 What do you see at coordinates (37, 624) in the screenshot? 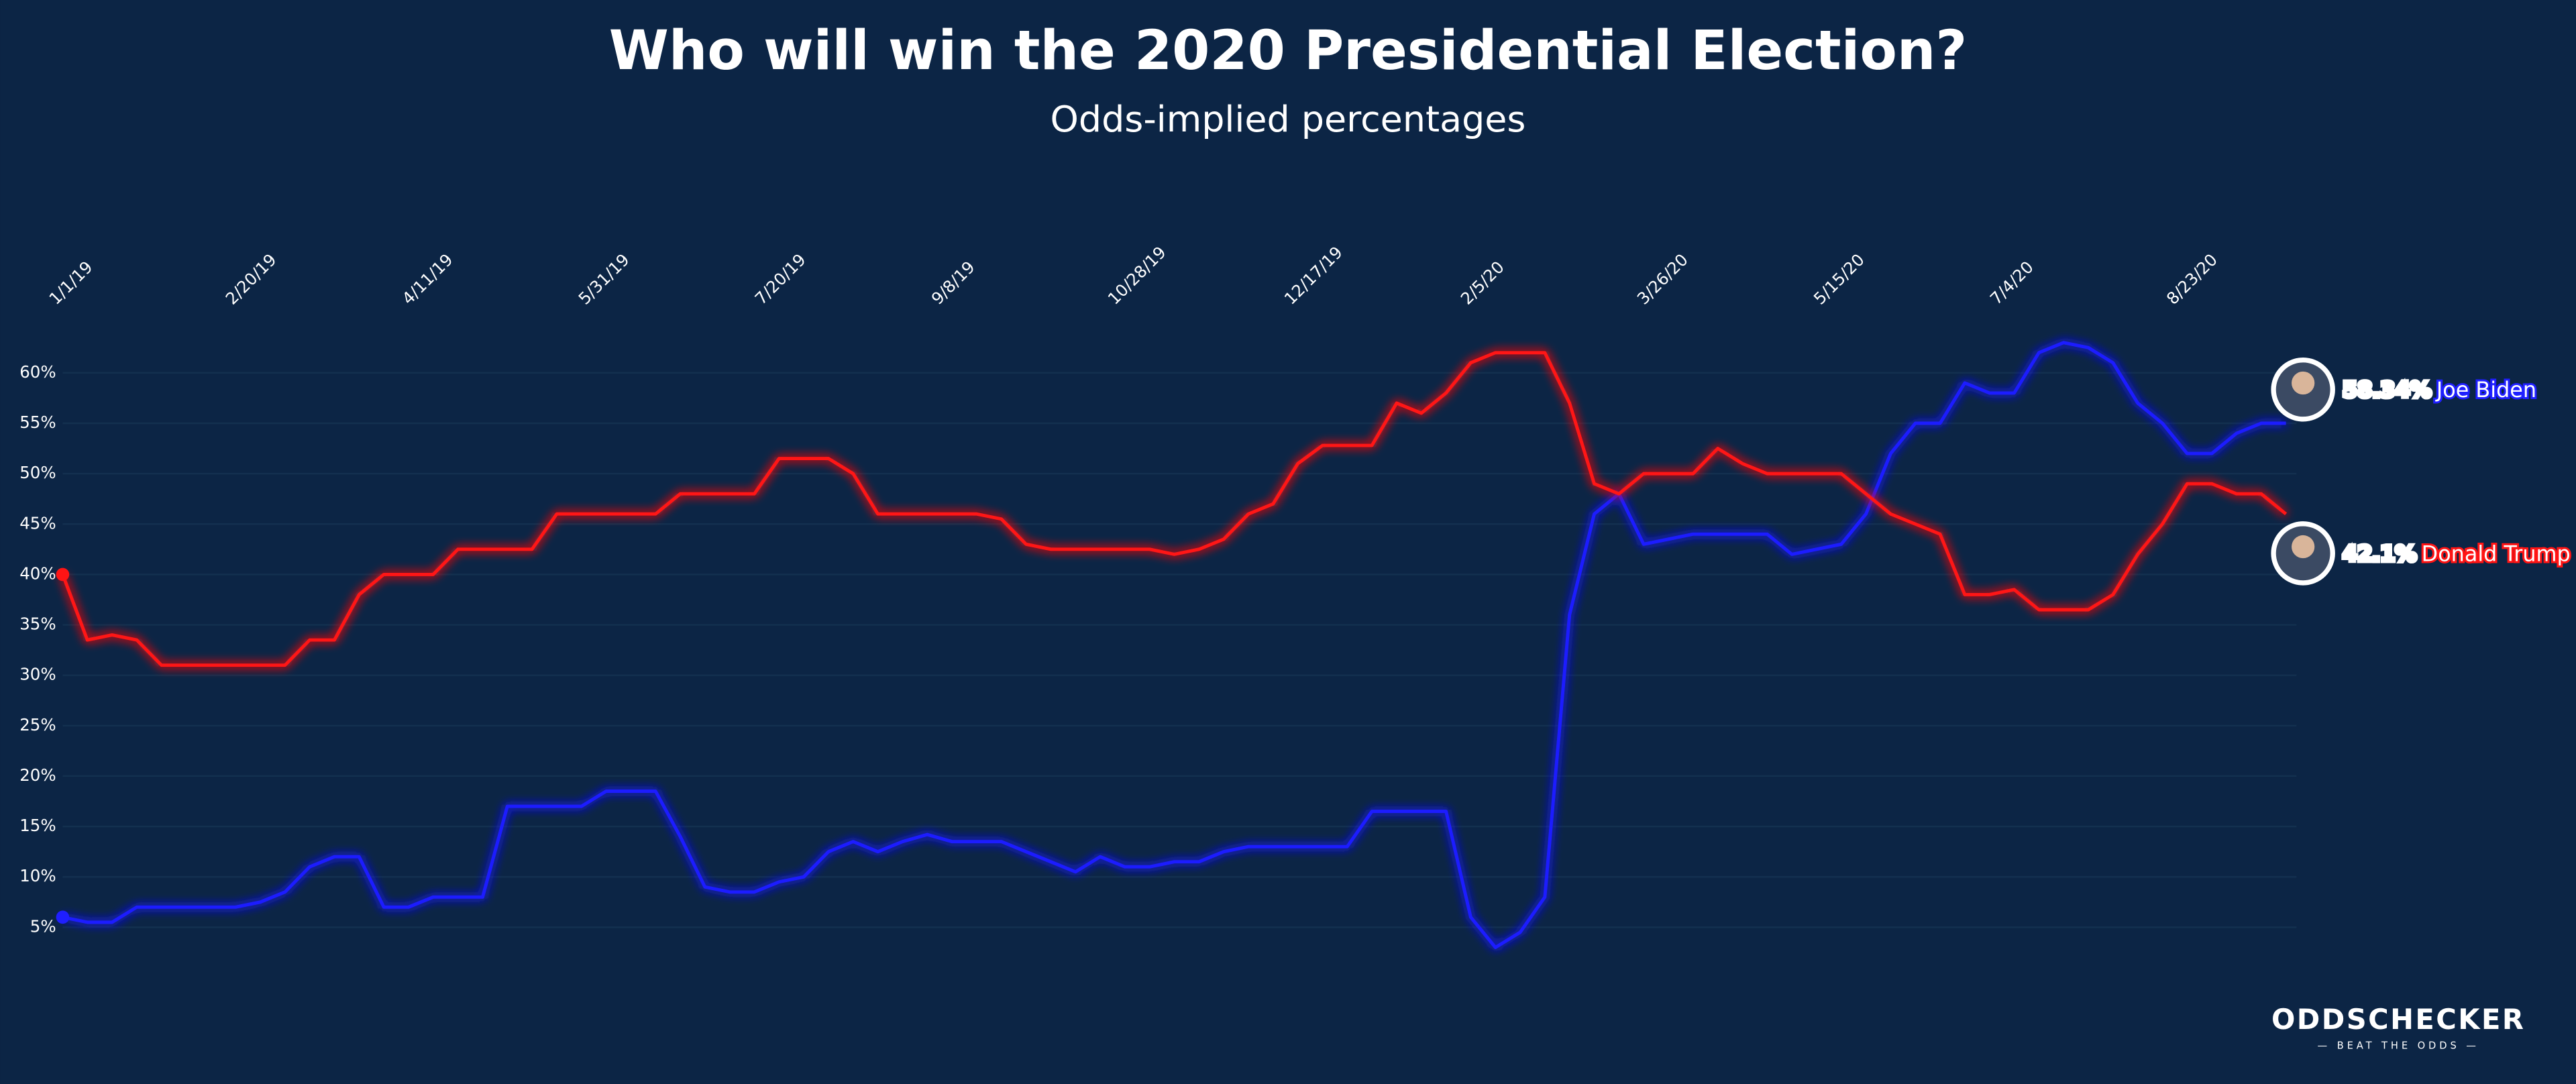
I see `y-tick-label: 35%` at bounding box center [37, 624].